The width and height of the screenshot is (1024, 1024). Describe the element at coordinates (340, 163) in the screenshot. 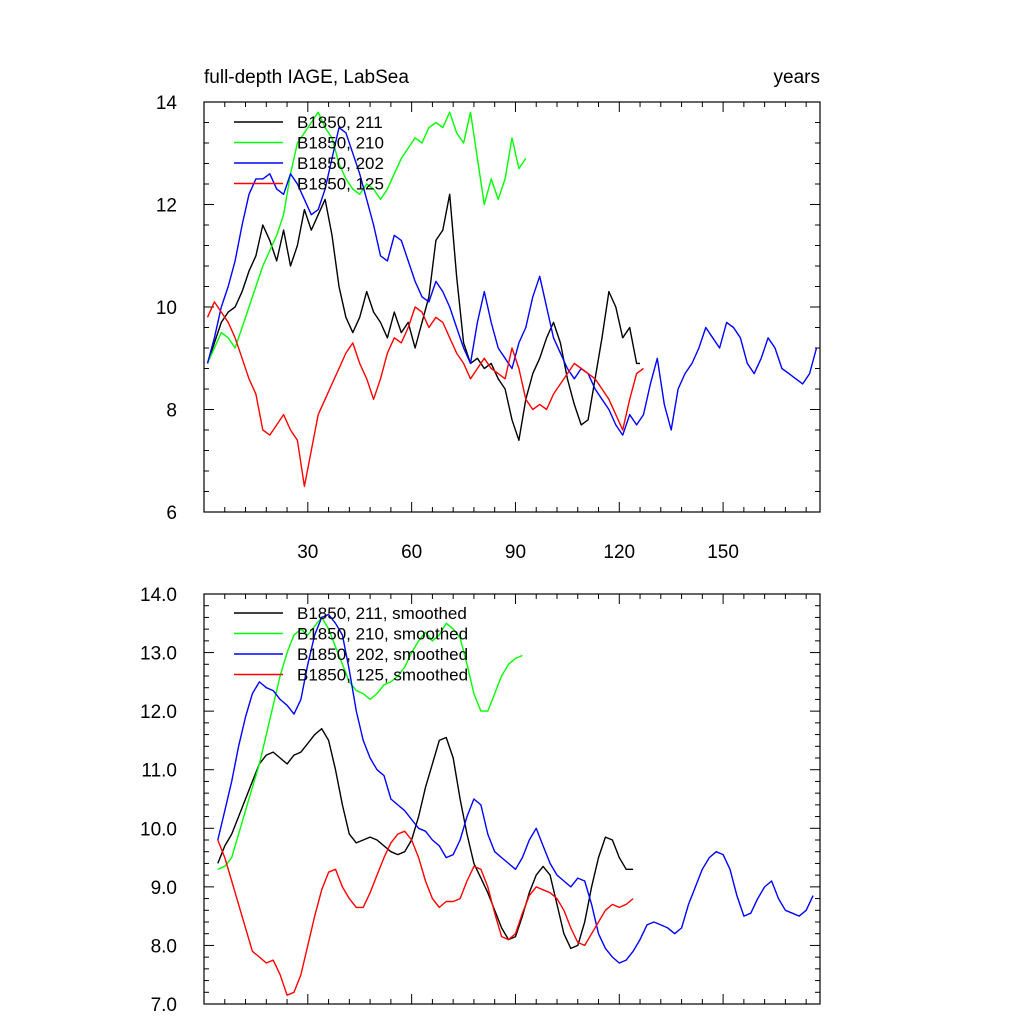

I see `legend-label: B1850, 202` at that location.